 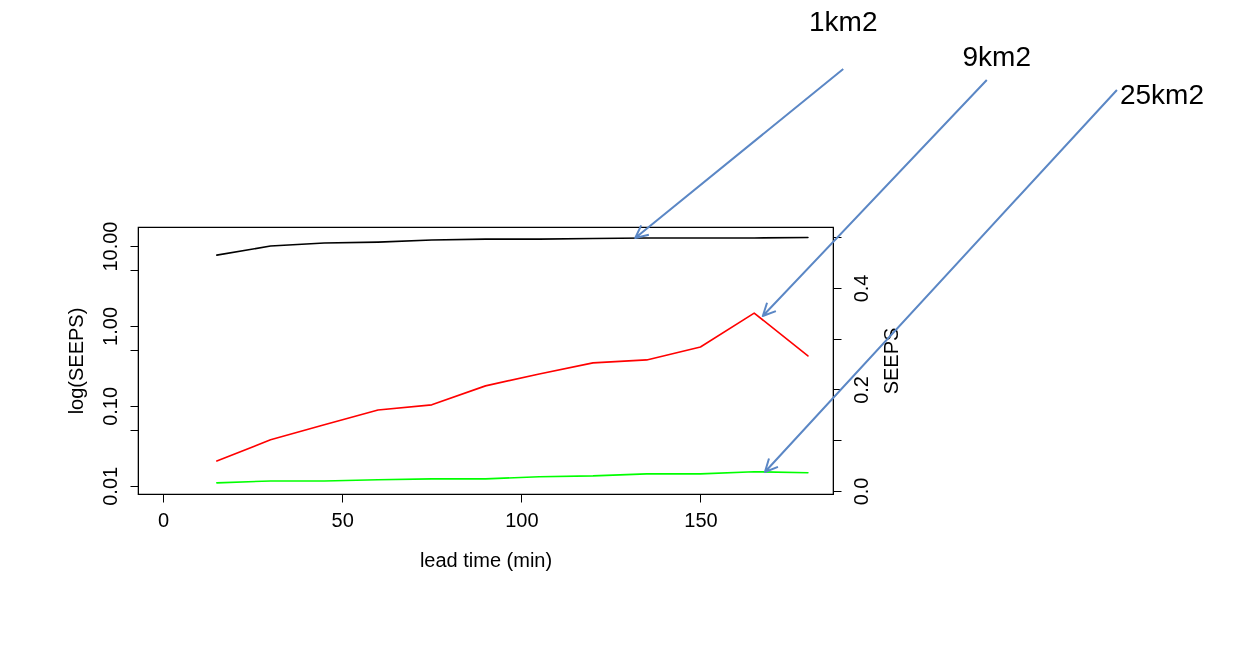 I want to click on annotation: 9km2, so click(x=997, y=57).